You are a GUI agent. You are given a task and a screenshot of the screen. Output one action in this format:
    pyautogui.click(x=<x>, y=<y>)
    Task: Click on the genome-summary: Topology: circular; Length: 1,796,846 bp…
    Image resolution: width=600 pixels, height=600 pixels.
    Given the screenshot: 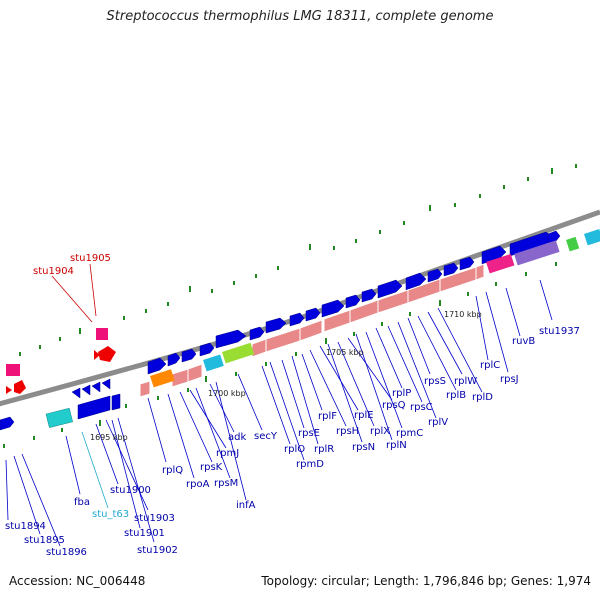 What is the action you would take?
    pyautogui.click(x=426, y=581)
    